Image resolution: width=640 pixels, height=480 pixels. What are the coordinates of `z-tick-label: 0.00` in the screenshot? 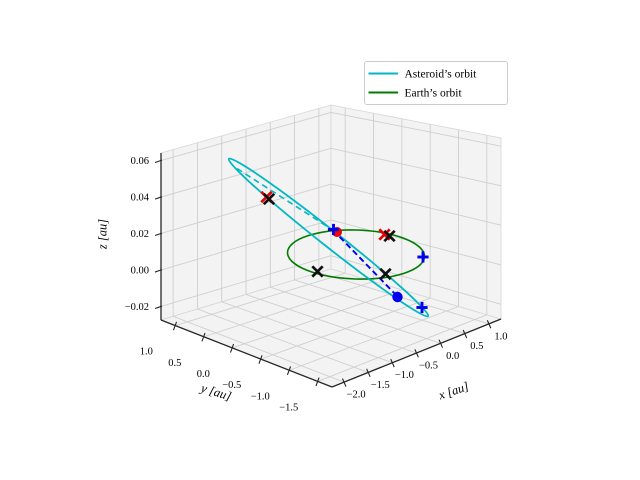 It's located at (140, 271).